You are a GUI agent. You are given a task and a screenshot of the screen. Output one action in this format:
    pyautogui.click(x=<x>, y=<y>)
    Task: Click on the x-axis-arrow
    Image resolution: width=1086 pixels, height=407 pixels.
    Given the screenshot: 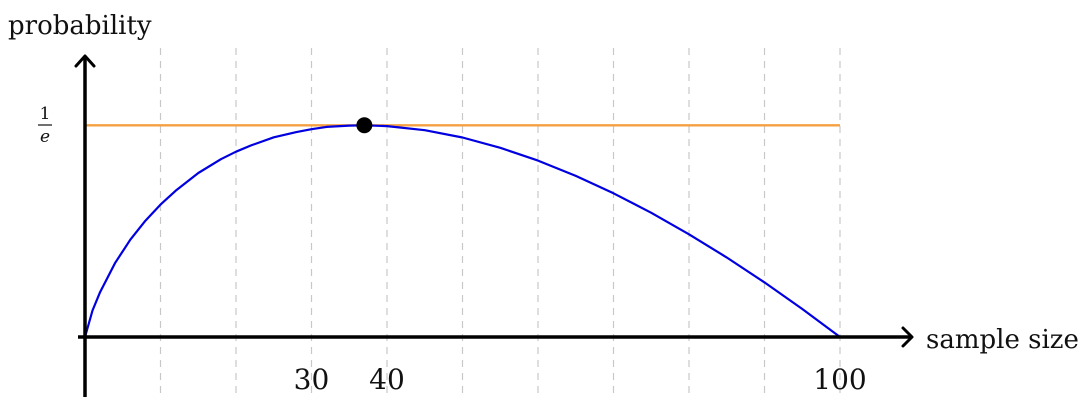 What is the action you would take?
    pyautogui.click(x=907, y=337)
    